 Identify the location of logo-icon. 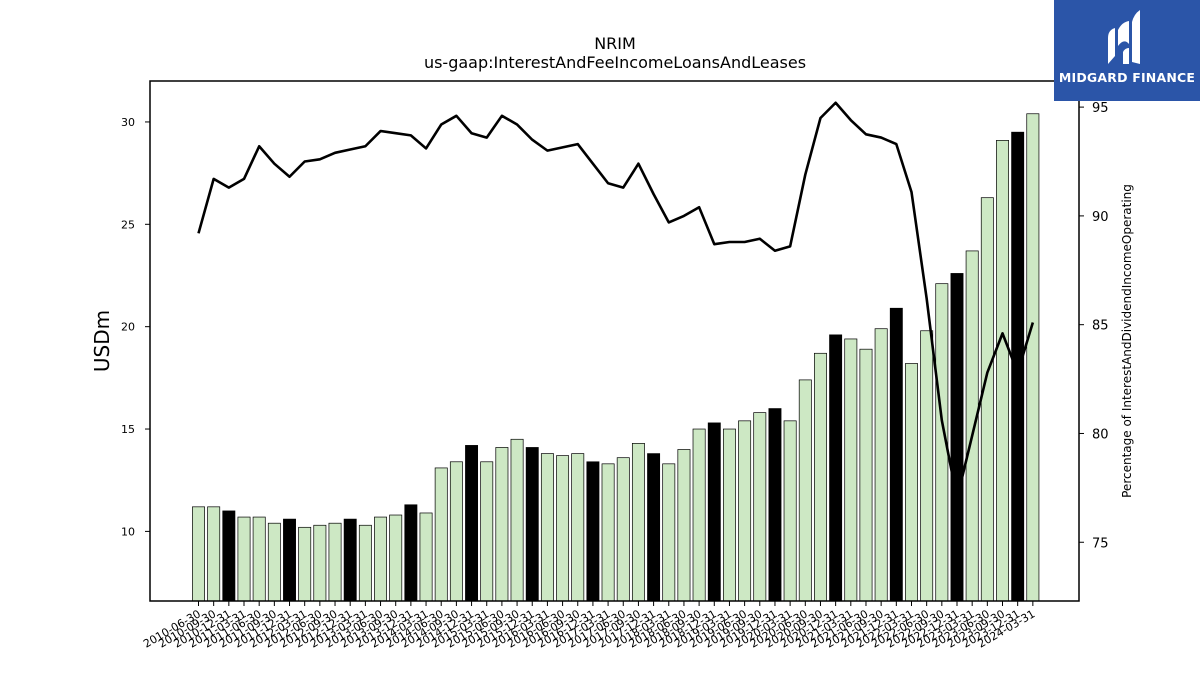
(1124, 37).